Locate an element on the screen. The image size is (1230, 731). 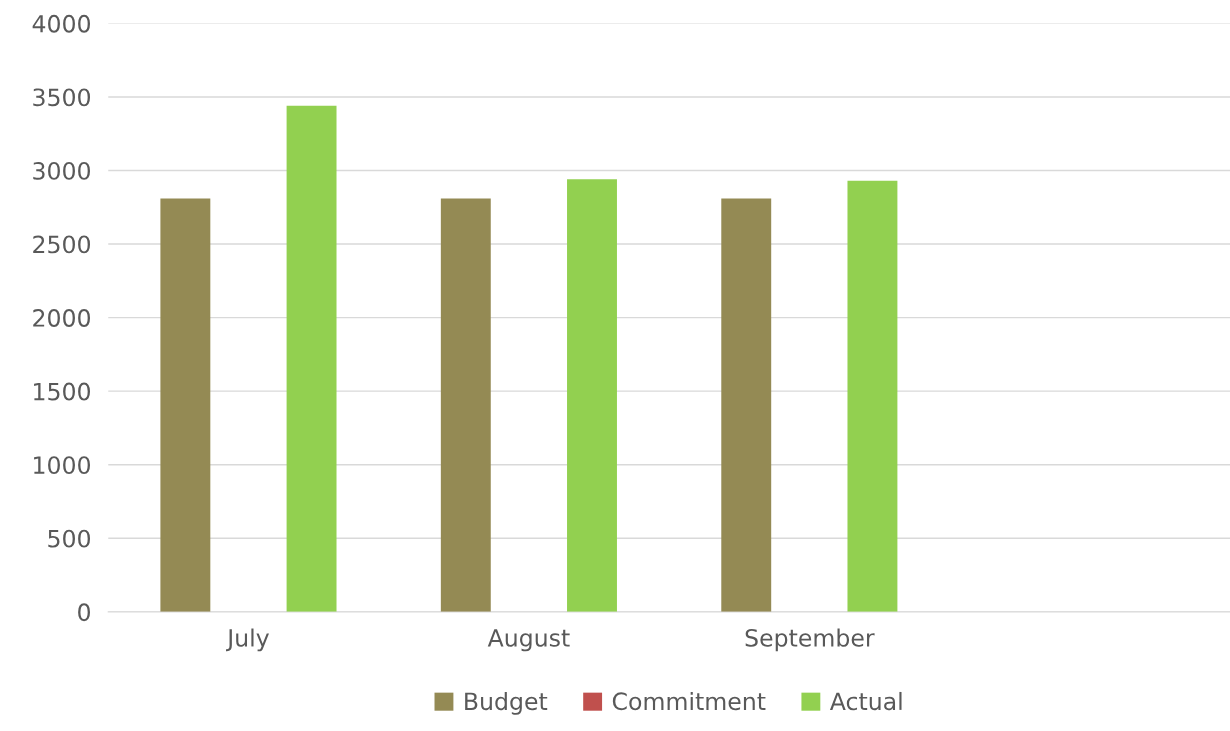
y-tick-label: 0 is located at coordinates (84, 612).